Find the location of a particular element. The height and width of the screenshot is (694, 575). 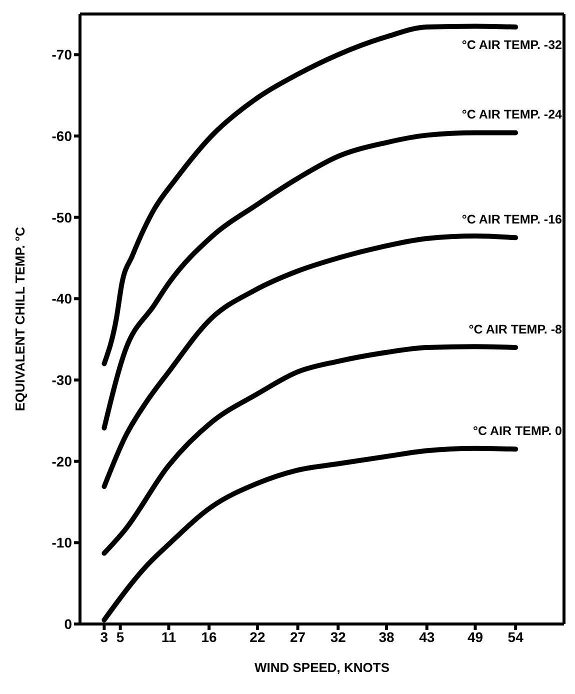

x-tick-label: 27 is located at coordinates (298, 636).